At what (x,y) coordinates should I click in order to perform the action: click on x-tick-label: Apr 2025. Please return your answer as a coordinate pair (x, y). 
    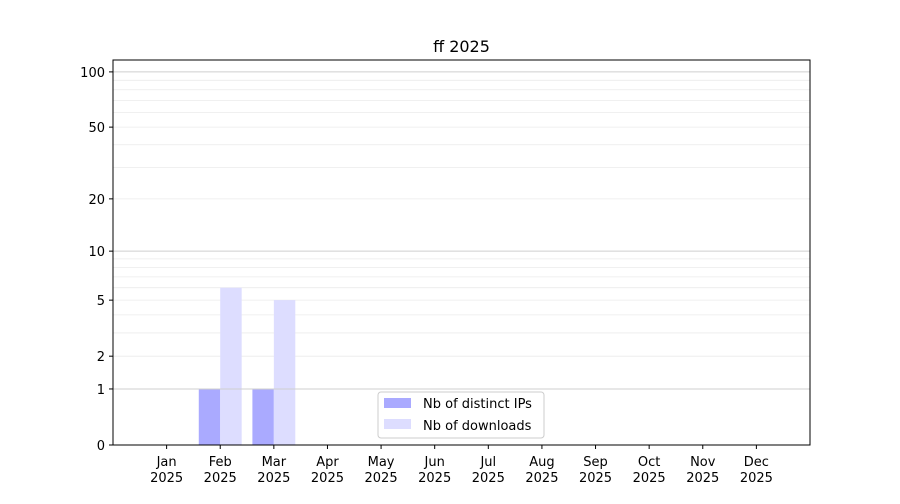
    Looking at the image, I should click on (327, 470).